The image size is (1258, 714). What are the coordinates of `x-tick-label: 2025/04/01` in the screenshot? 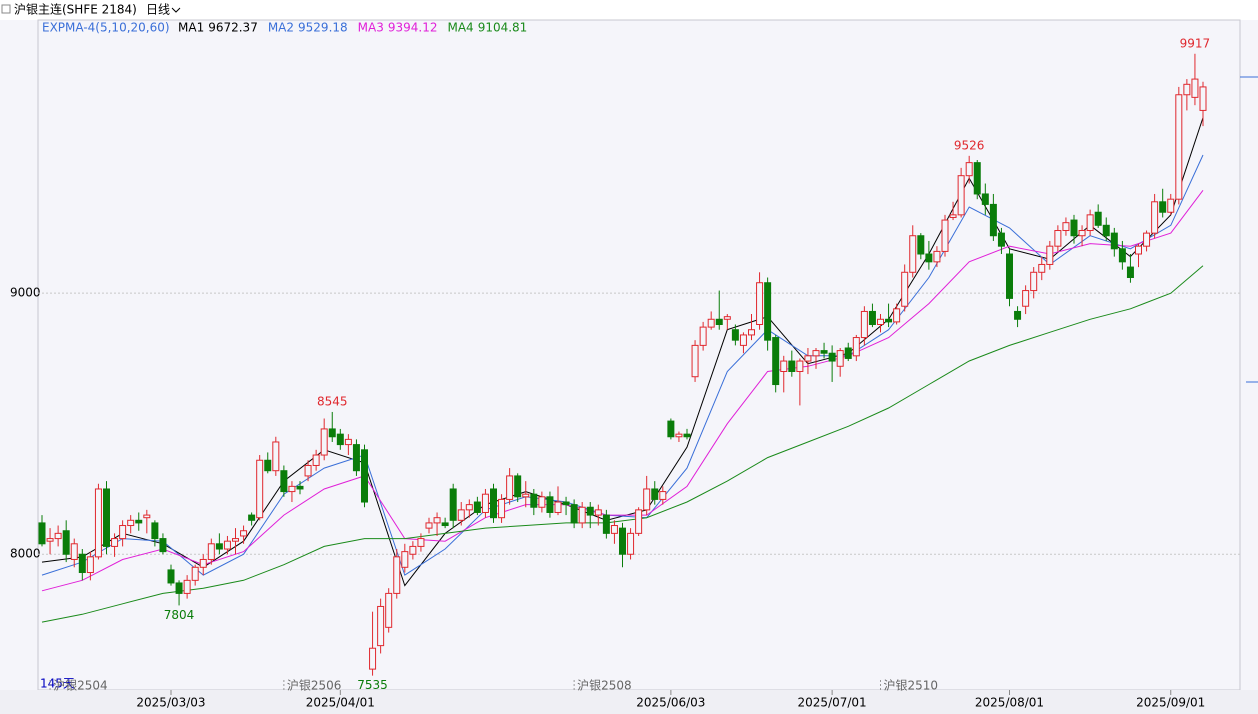 It's located at (340, 703).